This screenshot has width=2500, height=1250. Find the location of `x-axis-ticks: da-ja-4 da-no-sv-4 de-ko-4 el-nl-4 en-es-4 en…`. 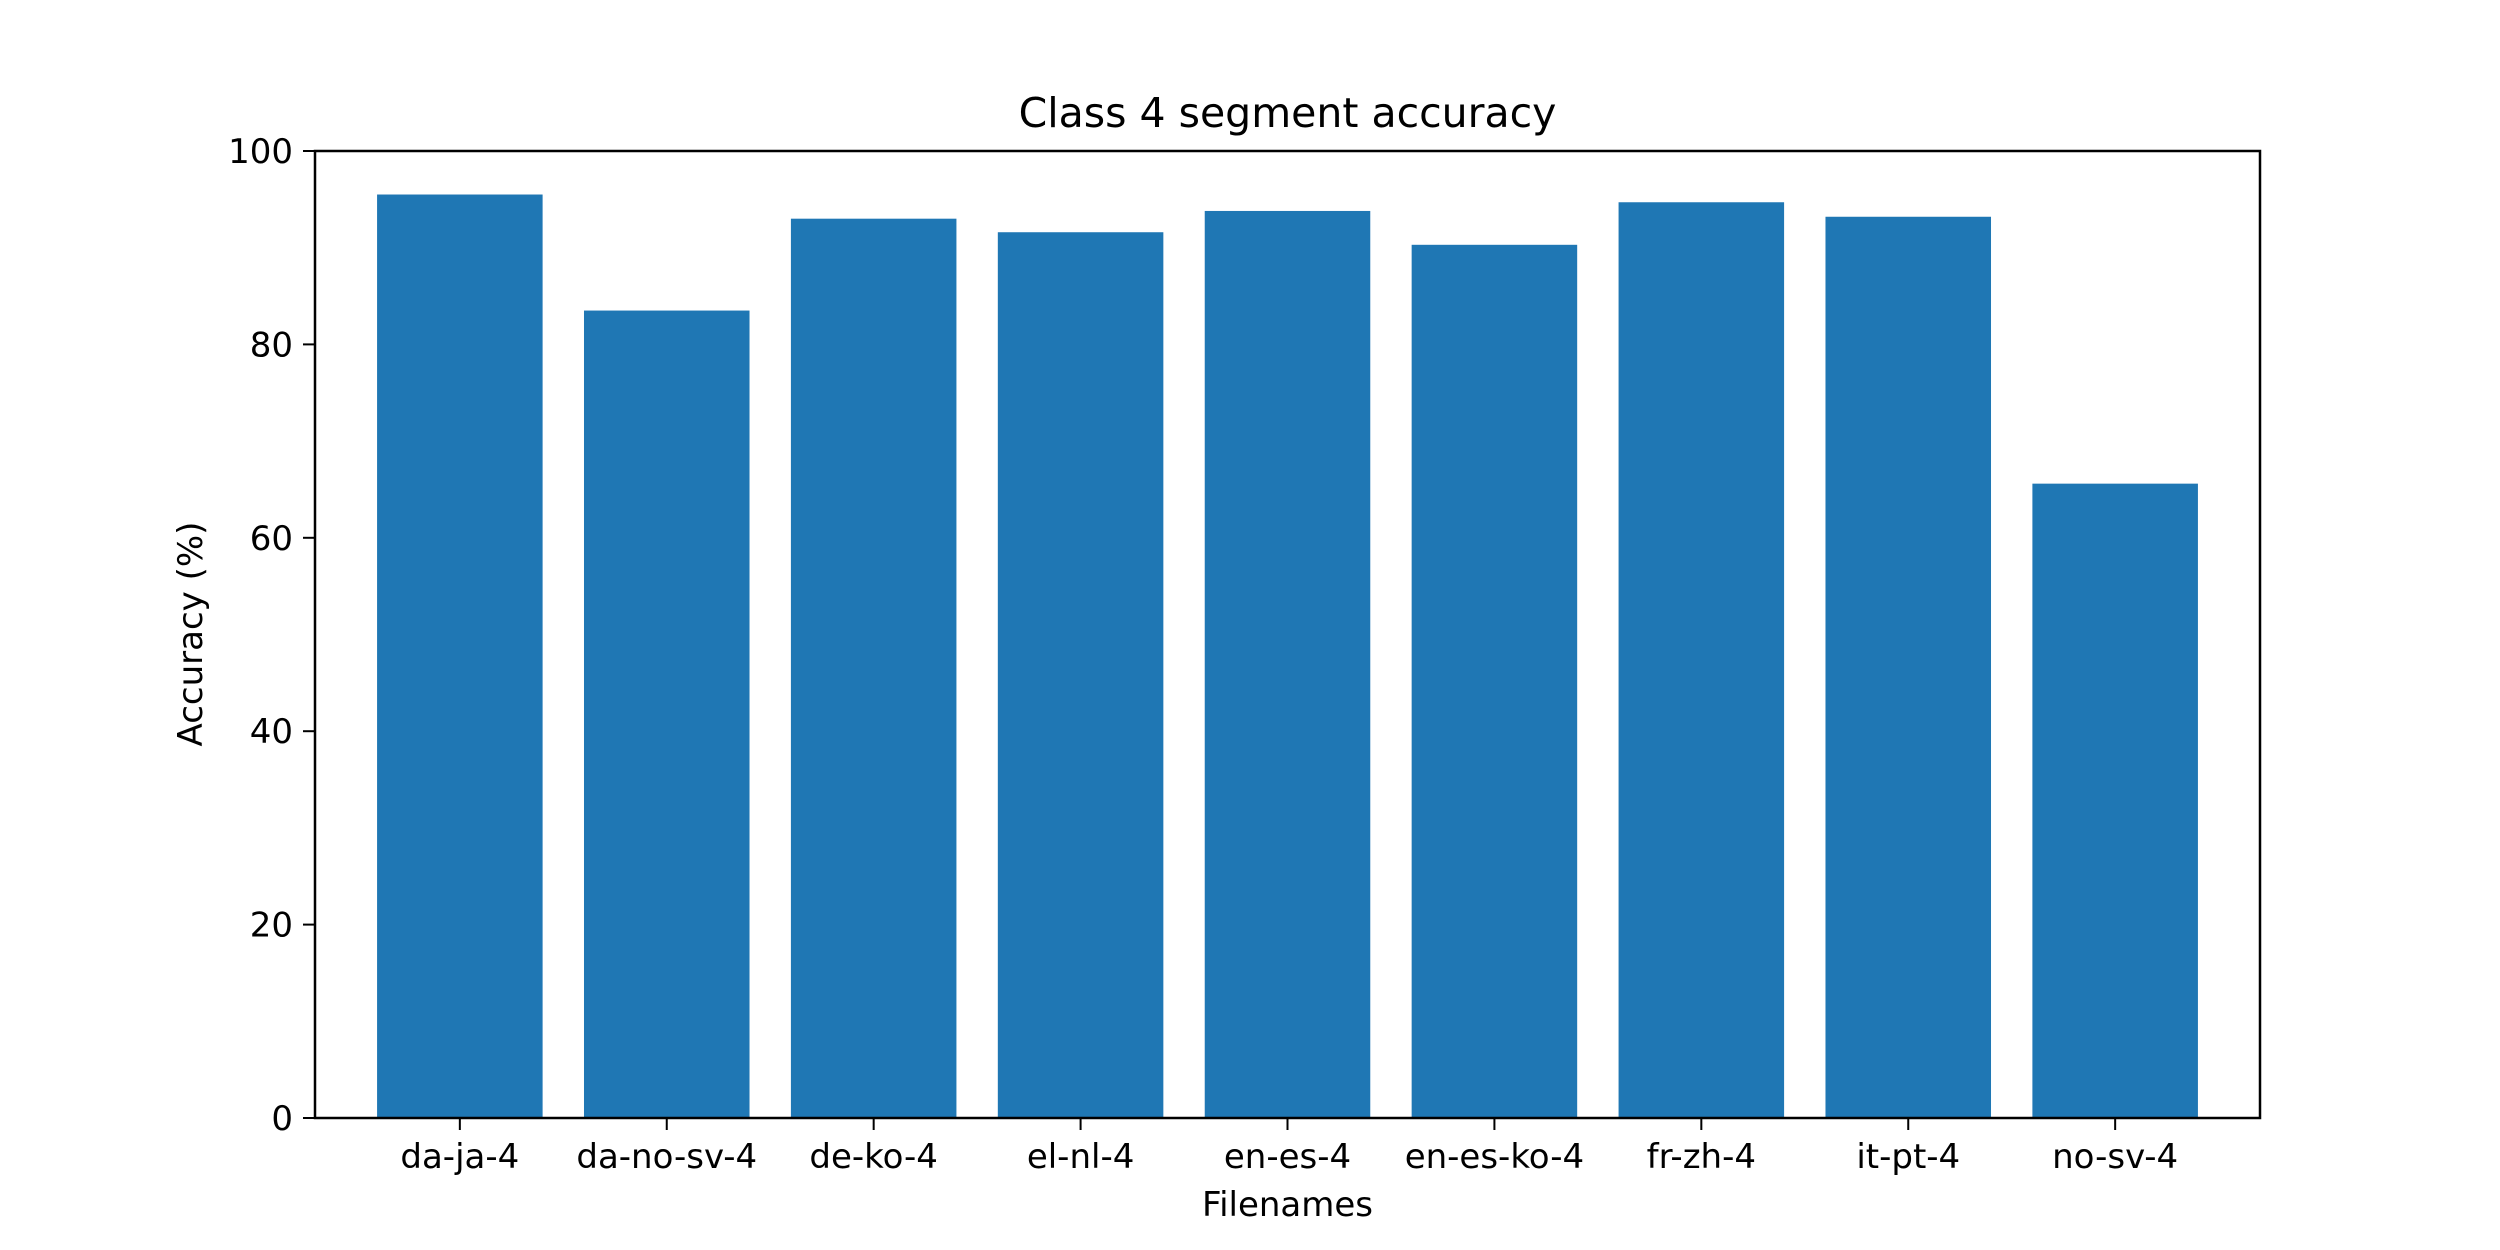

x-axis-ticks: da-ja-4 da-no-sv-4 de-ko-4 el-nl-4 en-es-4 en… is located at coordinates (1289, 1147).